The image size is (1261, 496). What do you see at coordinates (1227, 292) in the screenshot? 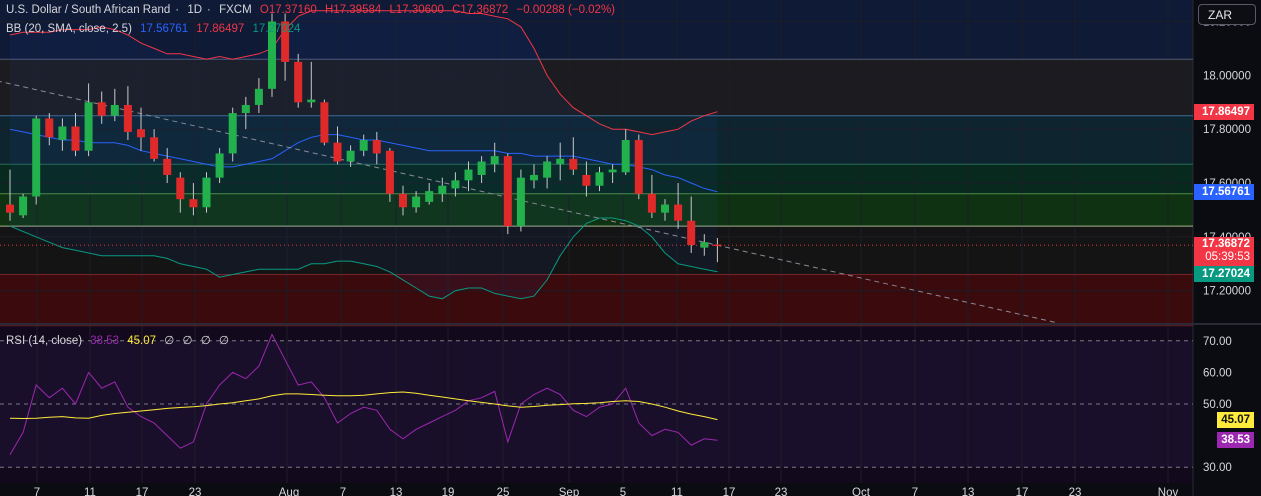
I see `price-tick-label: 17.20000` at bounding box center [1227, 292].